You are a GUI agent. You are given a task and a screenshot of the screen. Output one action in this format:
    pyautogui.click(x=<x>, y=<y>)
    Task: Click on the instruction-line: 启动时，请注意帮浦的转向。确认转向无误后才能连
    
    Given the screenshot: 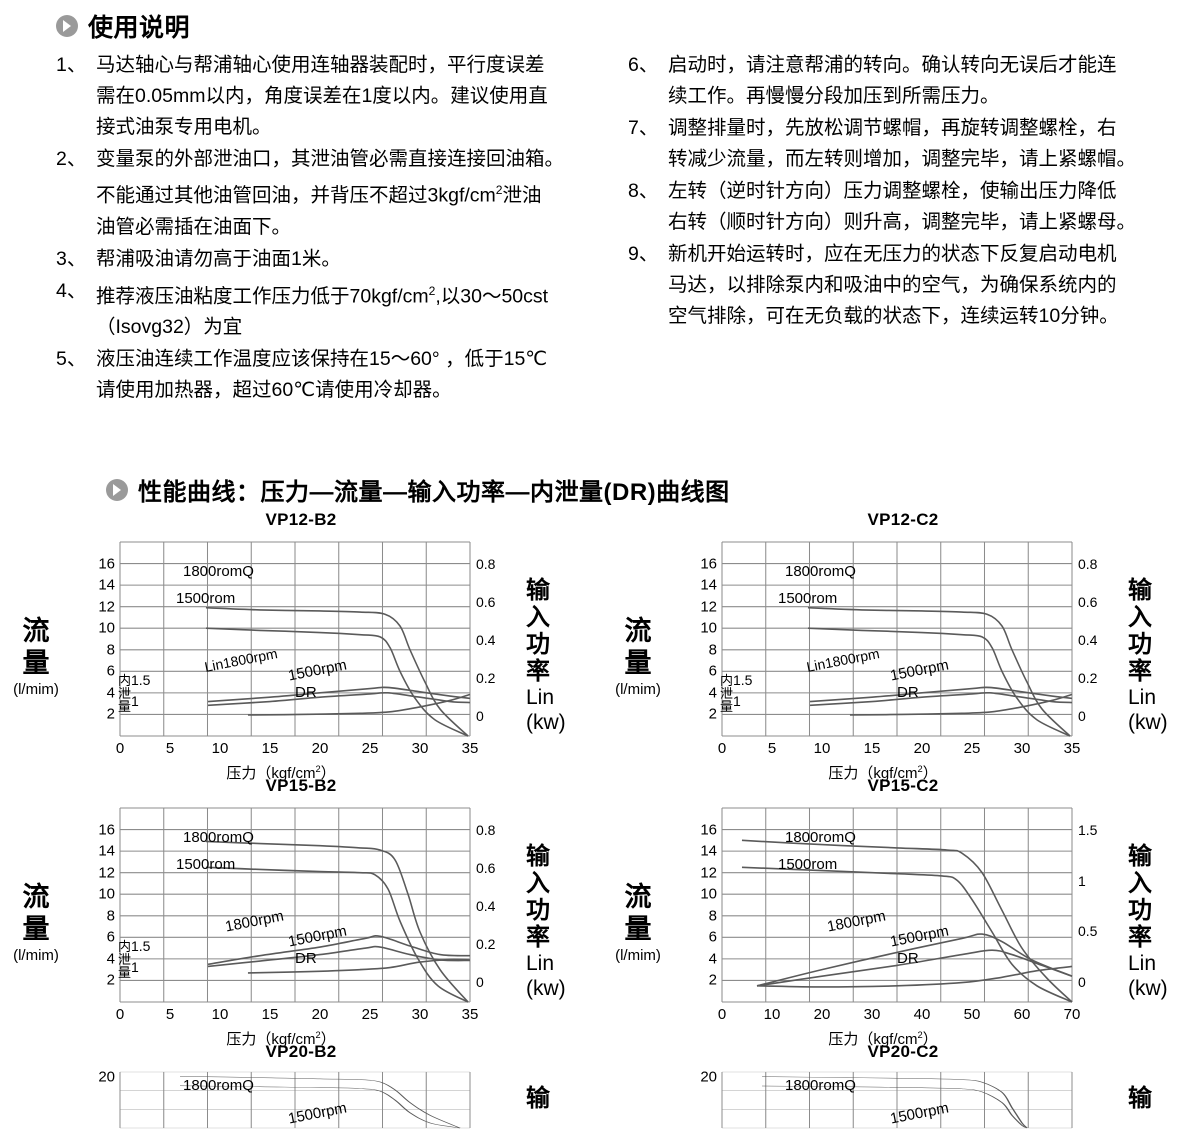 What is the action you would take?
    pyautogui.click(x=892, y=65)
    